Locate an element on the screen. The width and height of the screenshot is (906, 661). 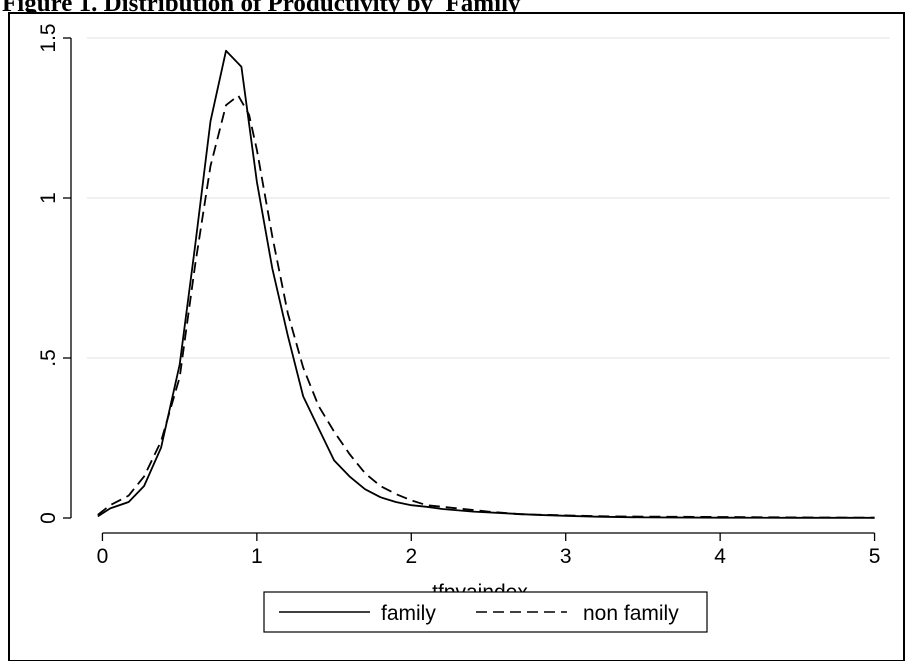
y-axis: 0 .5 1 1.5 is located at coordinates (54, 273).